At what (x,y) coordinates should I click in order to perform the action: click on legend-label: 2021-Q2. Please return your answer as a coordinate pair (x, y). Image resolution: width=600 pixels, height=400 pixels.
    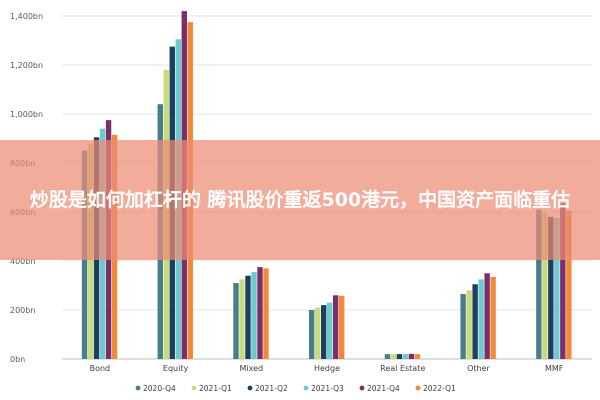
    Looking at the image, I should click on (271, 388).